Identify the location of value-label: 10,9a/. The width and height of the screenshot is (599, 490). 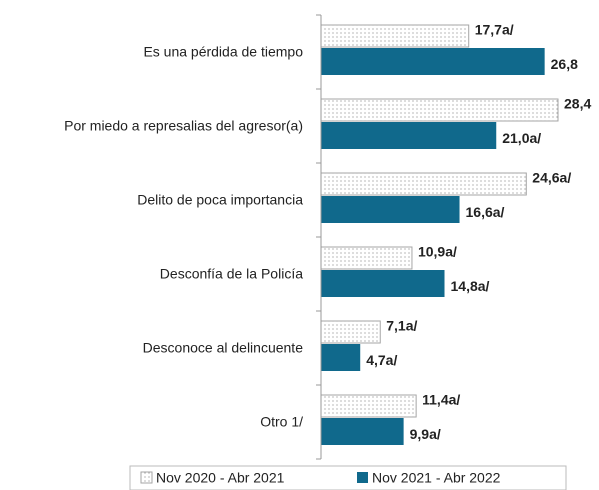
(437, 252).